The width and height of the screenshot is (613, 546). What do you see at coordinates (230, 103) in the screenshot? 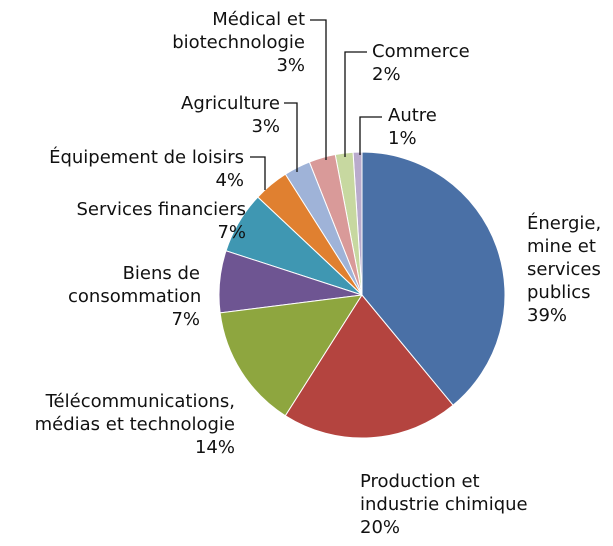
I see `category-name: Agriculture` at bounding box center [230, 103].